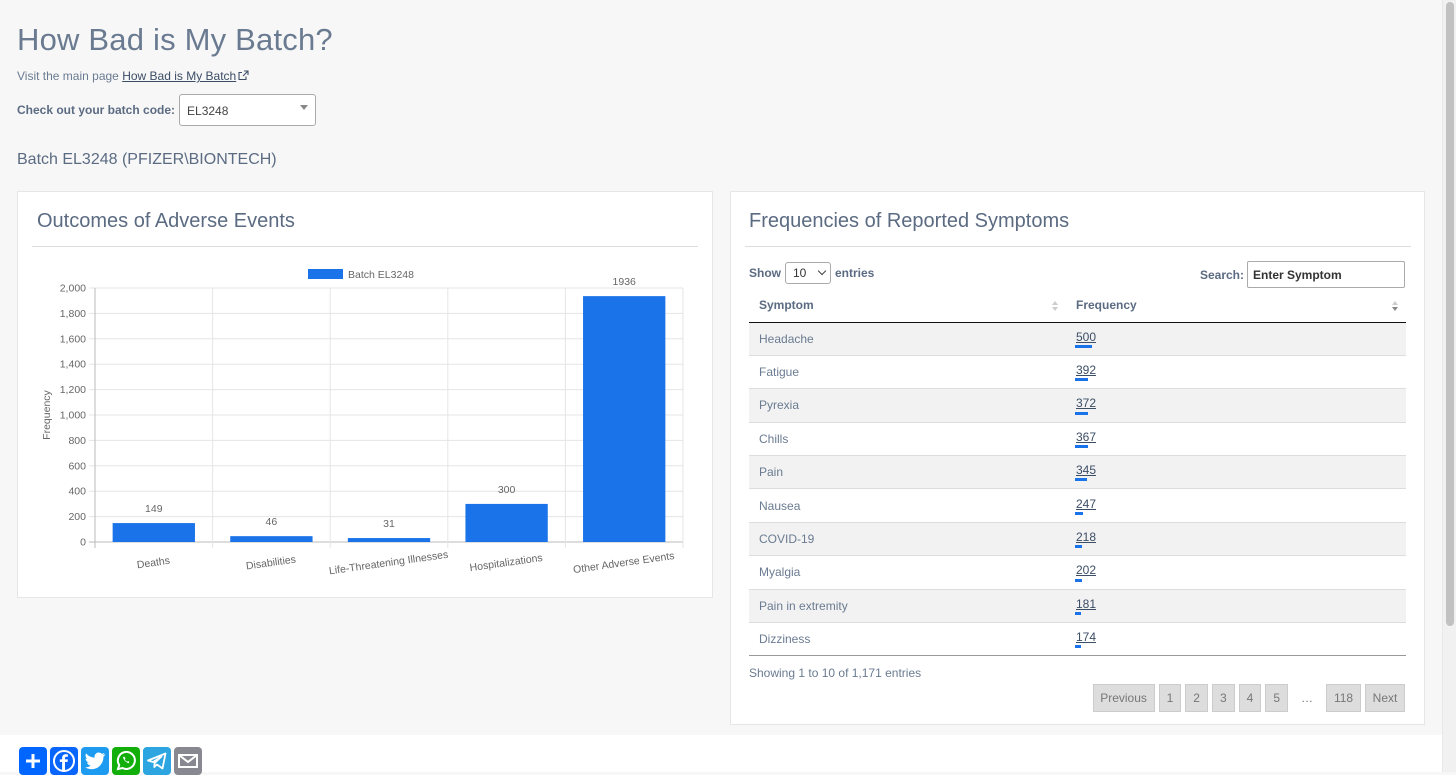  I want to click on frequency-value: 392, so click(1086, 370).